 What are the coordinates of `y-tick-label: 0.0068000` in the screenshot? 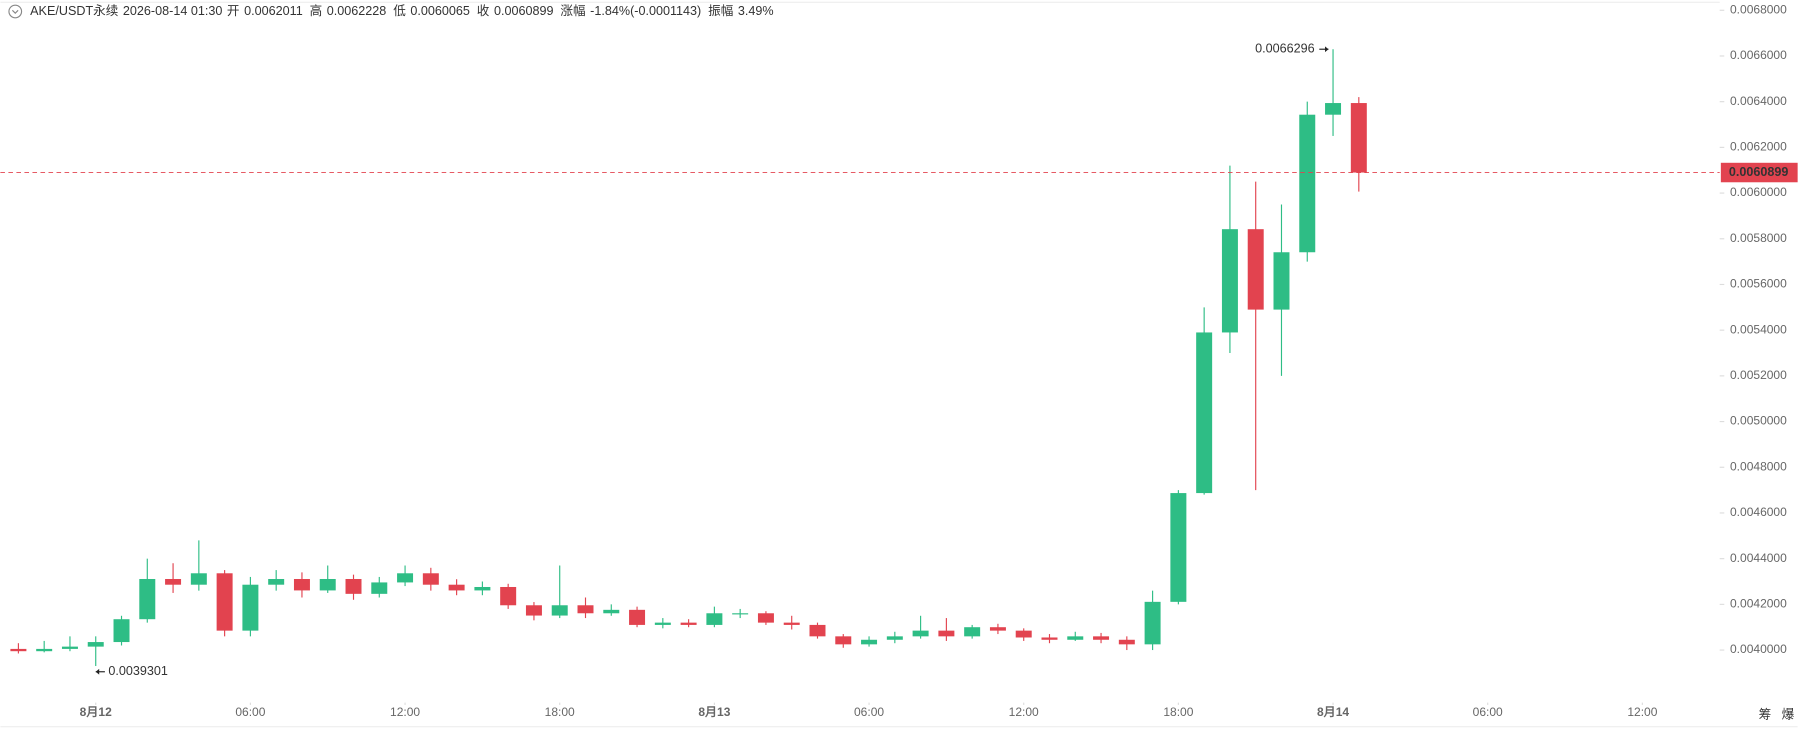 It's located at (1758, 9).